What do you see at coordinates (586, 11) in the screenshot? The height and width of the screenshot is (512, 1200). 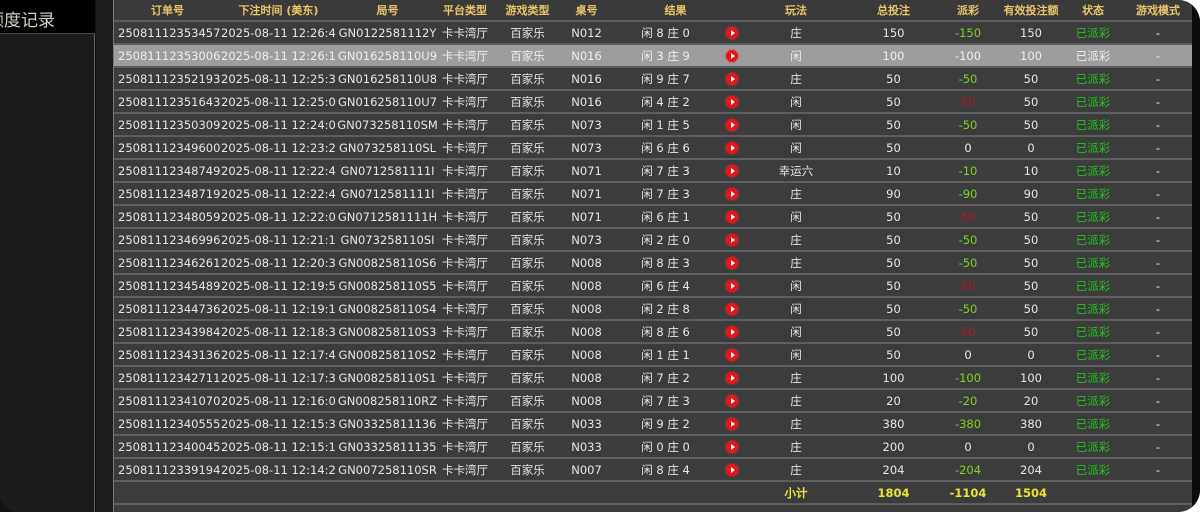 I see `header-table: 桌号` at bounding box center [586, 11].